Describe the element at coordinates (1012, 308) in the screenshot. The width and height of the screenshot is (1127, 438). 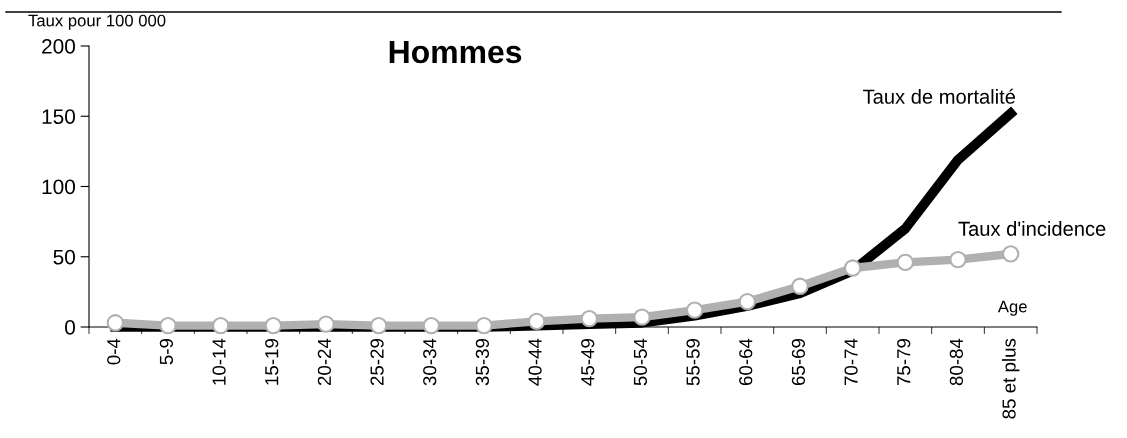
I see `x-axis-title: Age` at that location.